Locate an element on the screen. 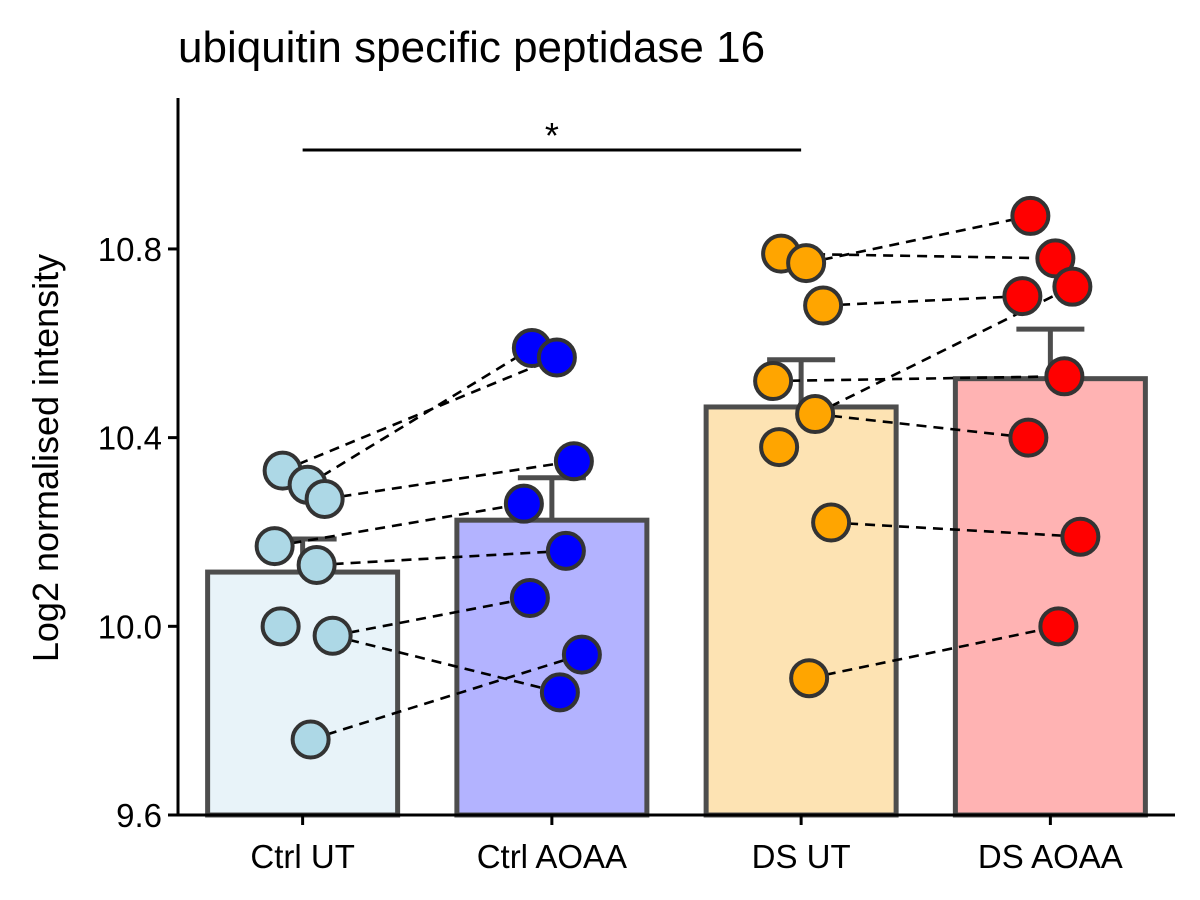  y-axis-label: Log2 normalised intensity is located at coordinates (45, 458).